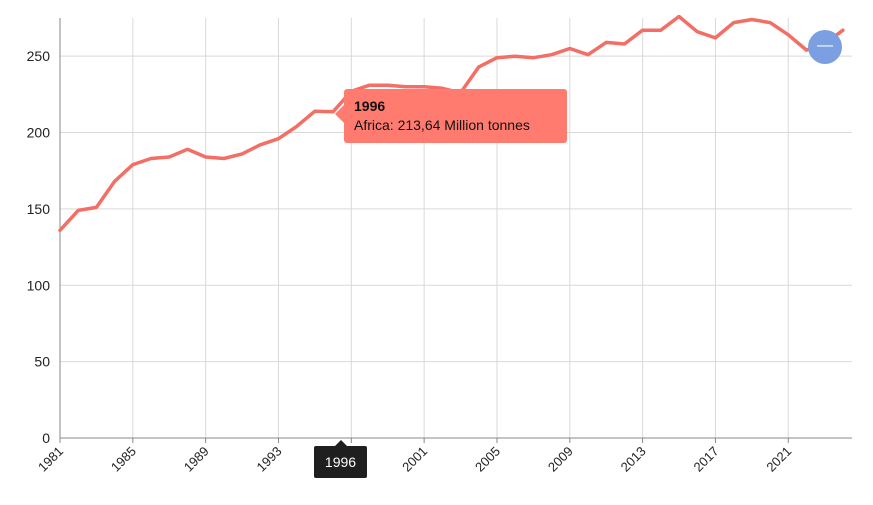  I want to click on x-tick-label: 2001, so click(414, 459).